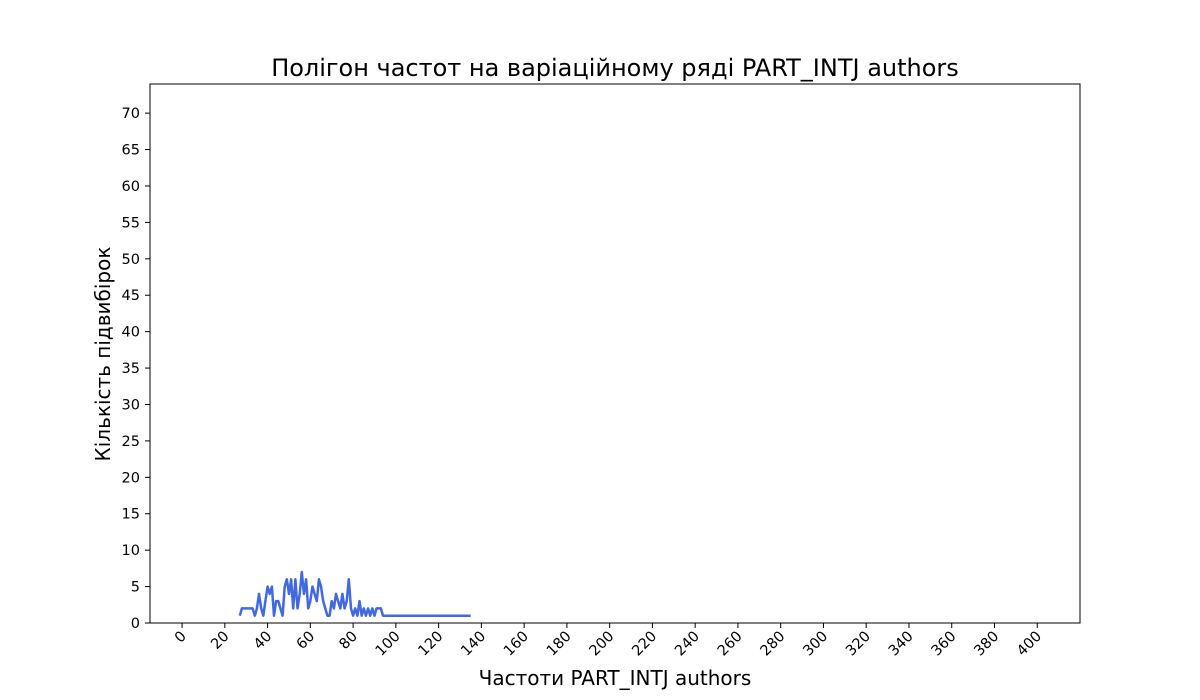  What do you see at coordinates (181, 638) in the screenshot?
I see `x-tick-label: 0` at bounding box center [181, 638].